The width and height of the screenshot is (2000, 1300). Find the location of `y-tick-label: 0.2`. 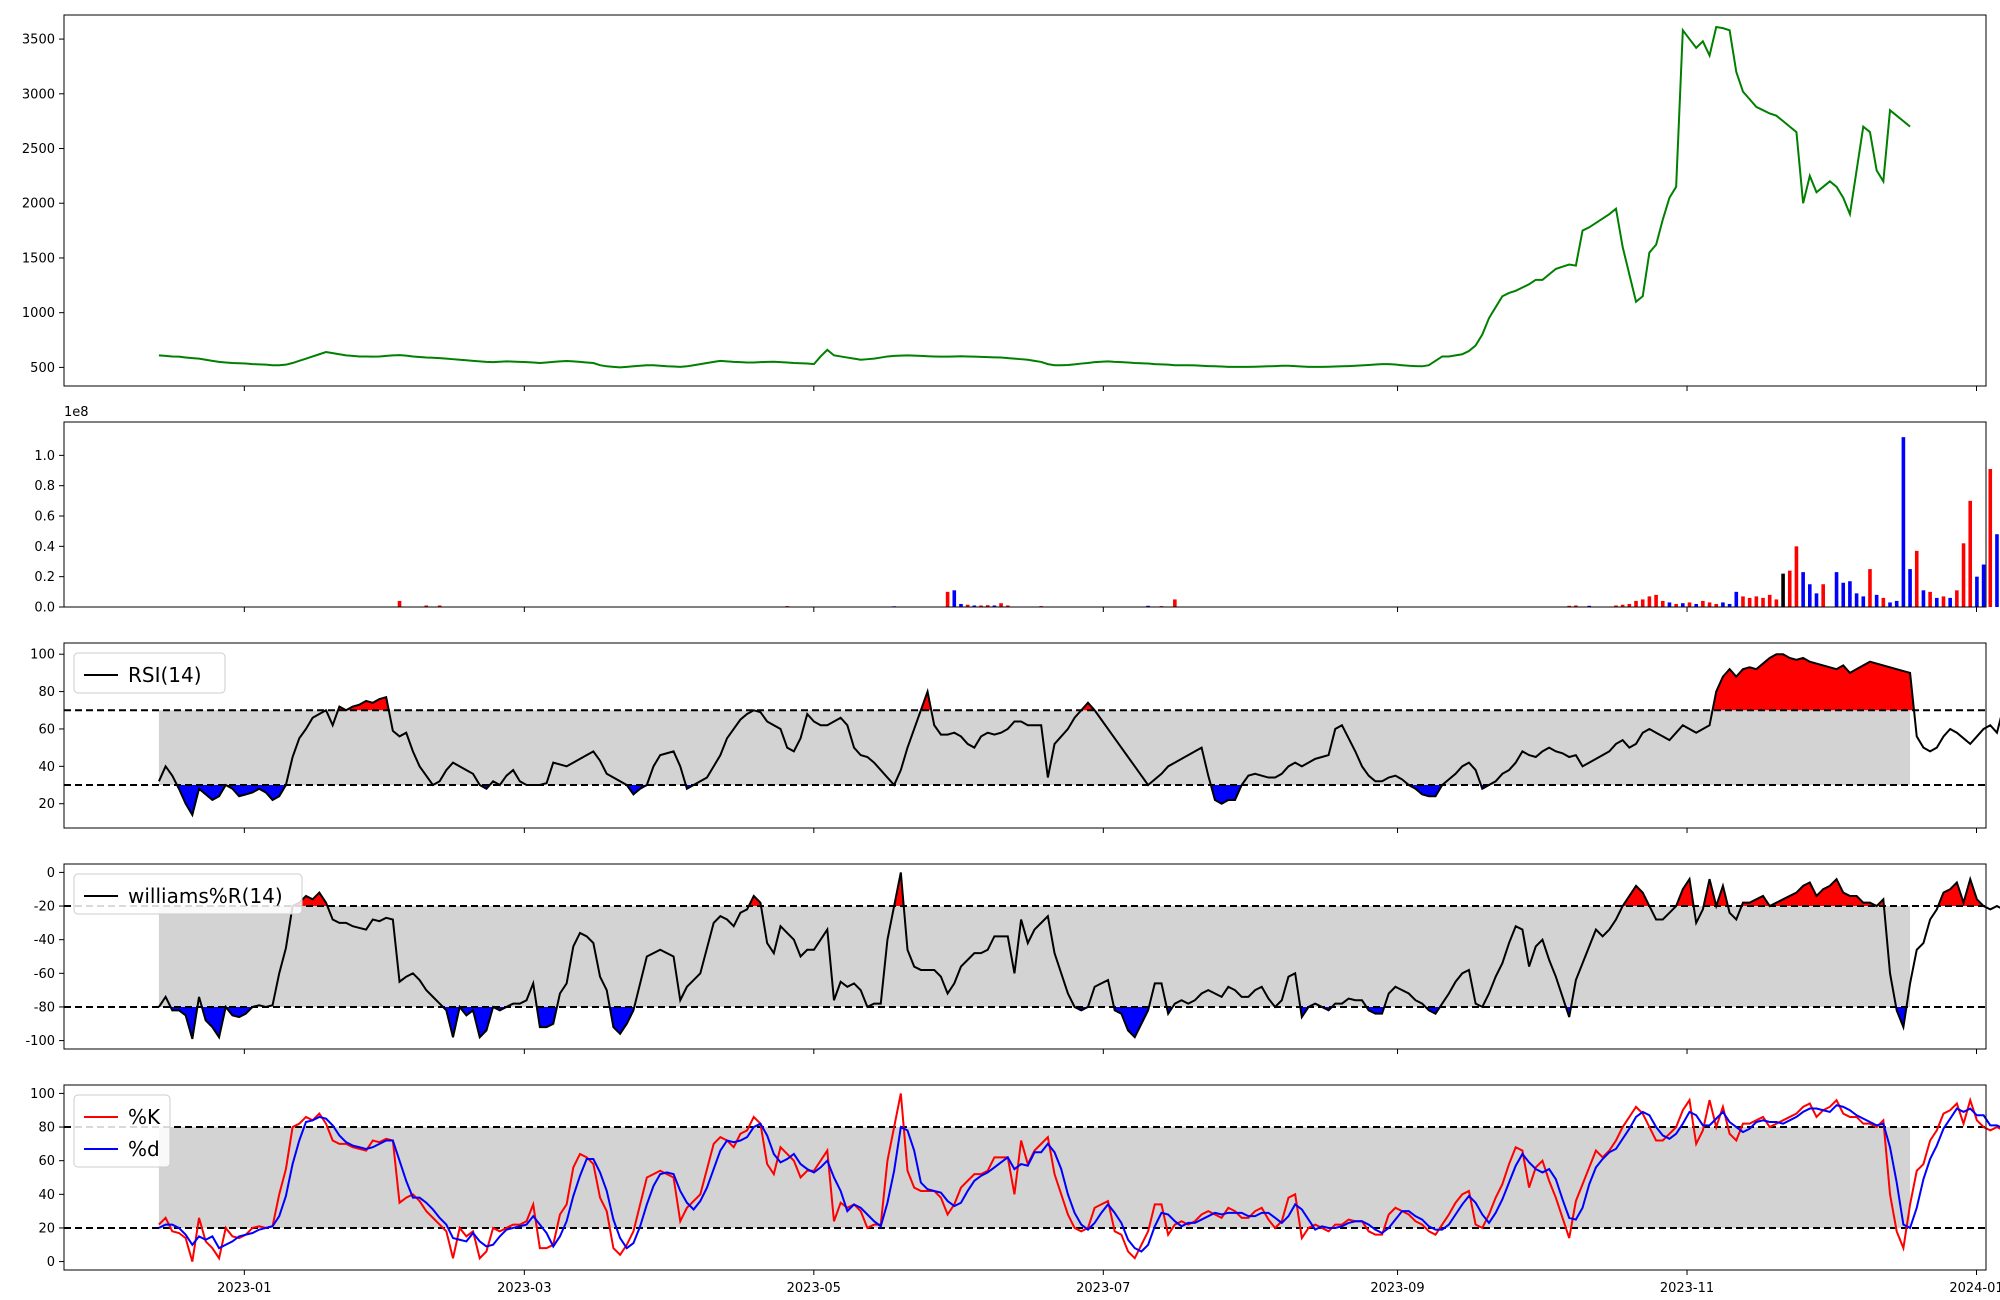

y-tick-label: 0.2 is located at coordinates (44, 577).